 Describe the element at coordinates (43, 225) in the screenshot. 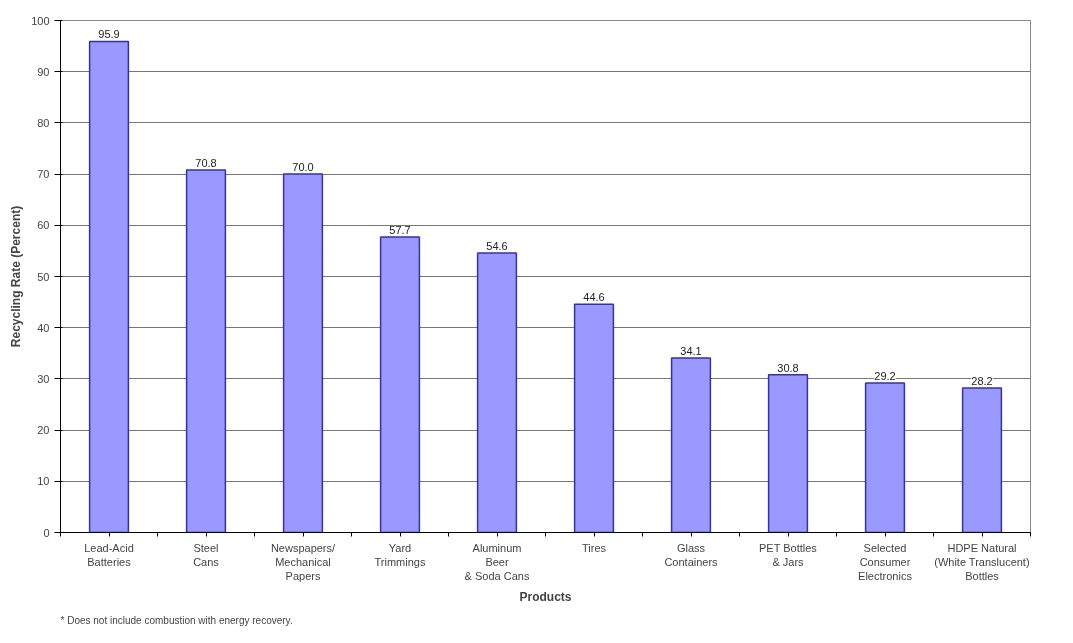

I see `y-tick-label: 60` at that location.